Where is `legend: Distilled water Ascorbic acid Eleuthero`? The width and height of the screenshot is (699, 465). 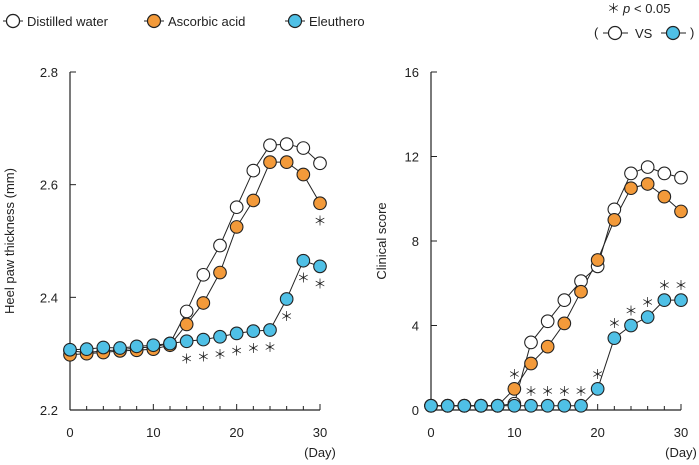 legend: Distilled water Ascorbic acid Eleuthero is located at coordinates (184, 21).